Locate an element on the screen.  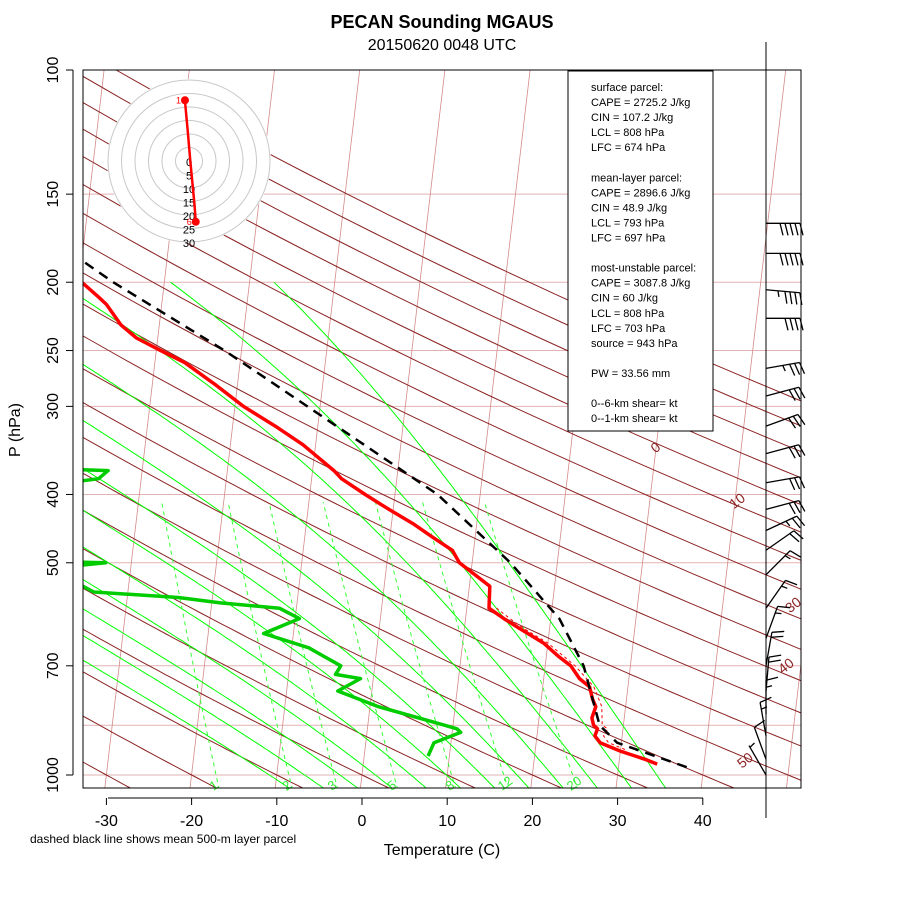
hodograph-background is located at coordinates (189, 161).